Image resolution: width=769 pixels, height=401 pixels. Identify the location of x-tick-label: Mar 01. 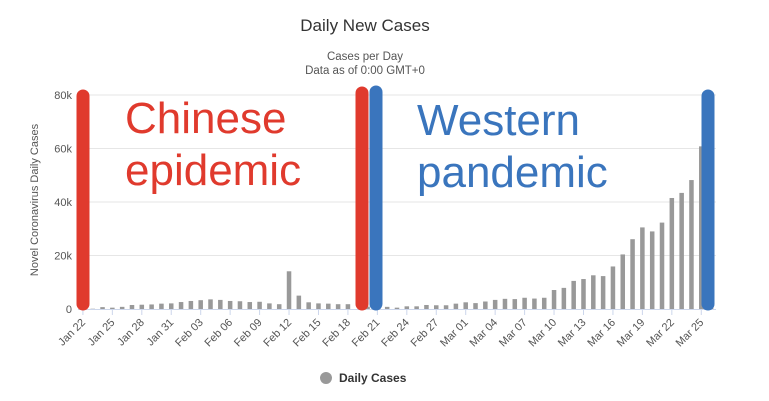
(454, 333).